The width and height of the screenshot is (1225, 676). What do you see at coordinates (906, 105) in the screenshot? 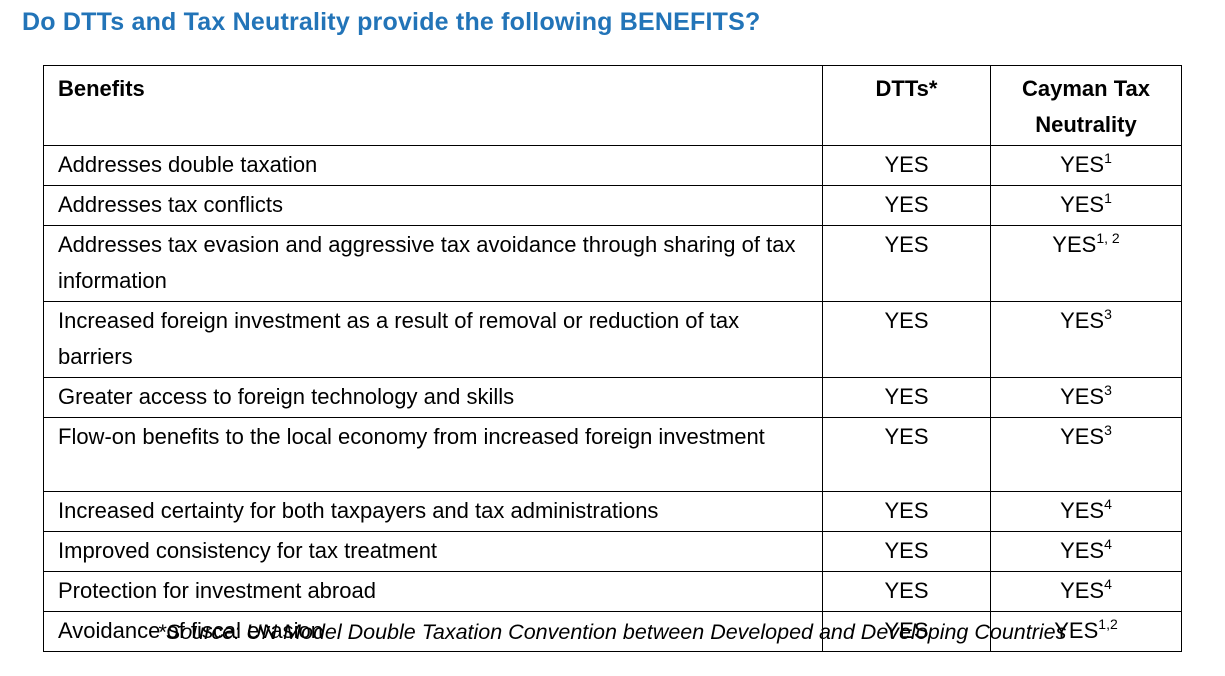
I see `header-dtts: DTTs*` at bounding box center [906, 105].